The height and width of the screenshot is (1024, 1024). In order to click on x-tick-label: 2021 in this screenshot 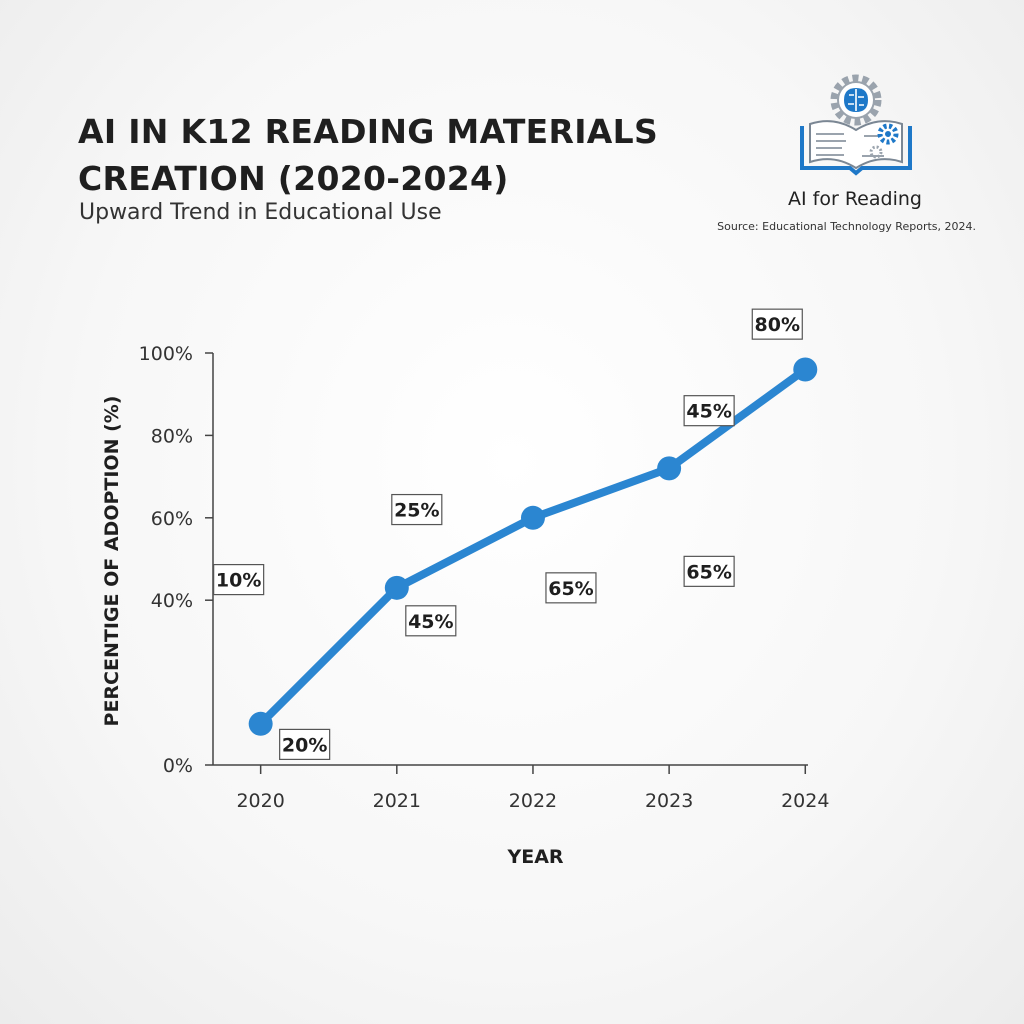, I will do `click(397, 801)`.